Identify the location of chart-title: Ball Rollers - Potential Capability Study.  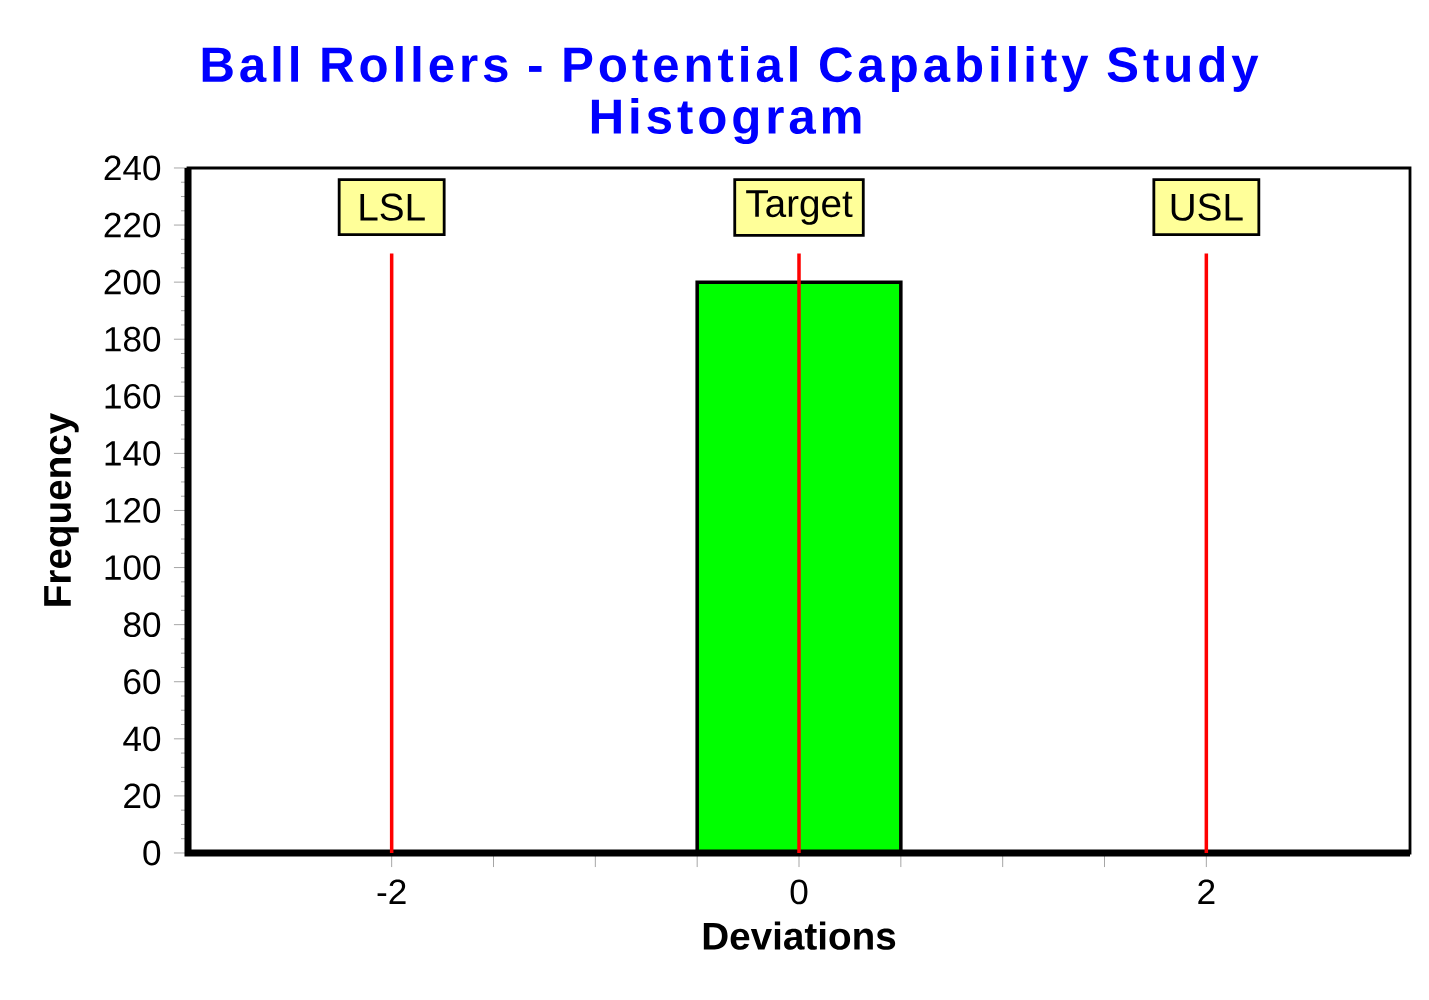
(730, 69).